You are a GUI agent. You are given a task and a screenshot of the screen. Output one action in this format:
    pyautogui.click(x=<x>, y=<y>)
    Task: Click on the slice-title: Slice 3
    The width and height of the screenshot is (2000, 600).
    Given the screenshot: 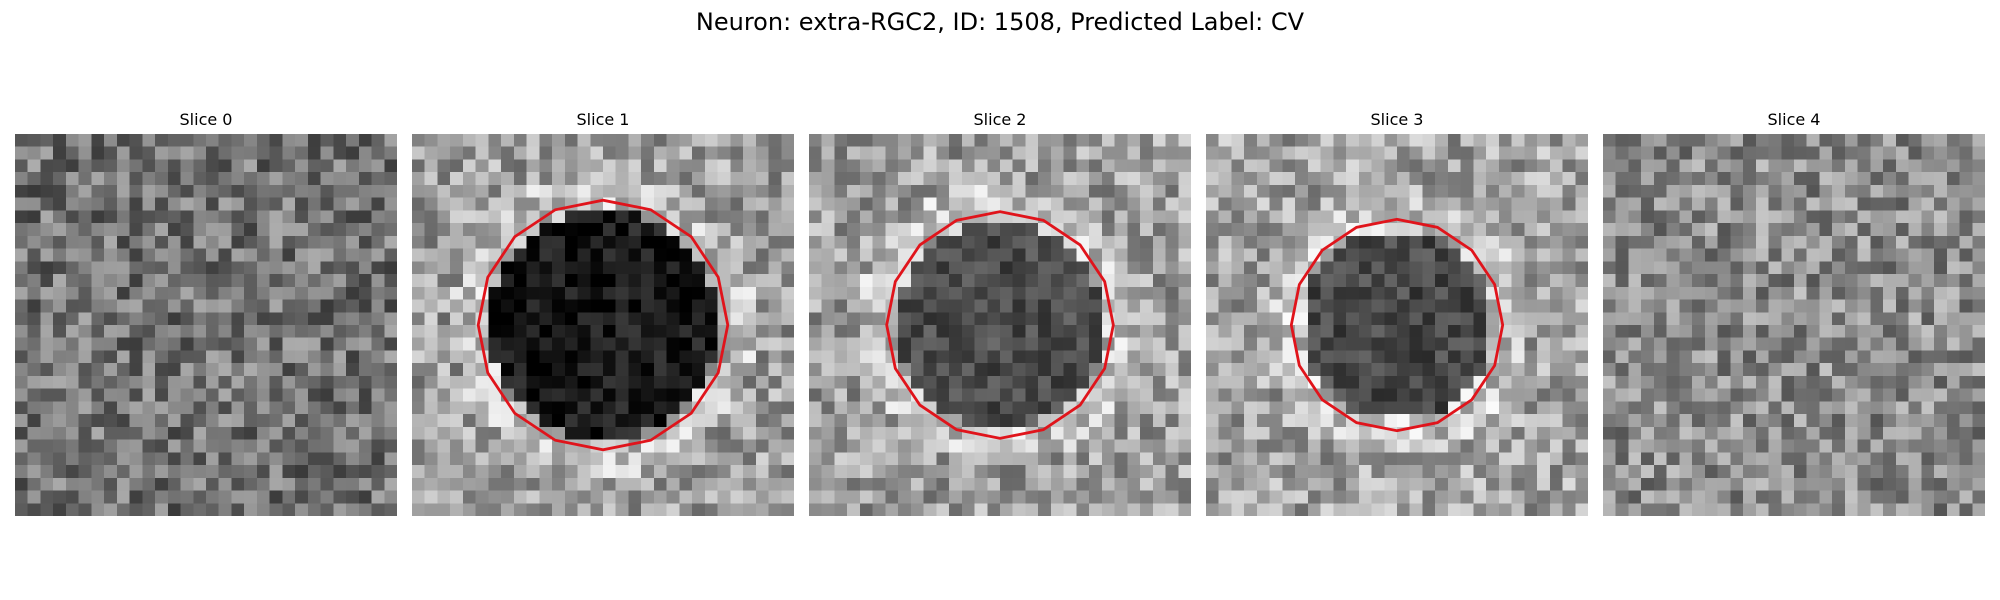 What is the action you would take?
    pyautogui.click(x=1397, y=119)
    